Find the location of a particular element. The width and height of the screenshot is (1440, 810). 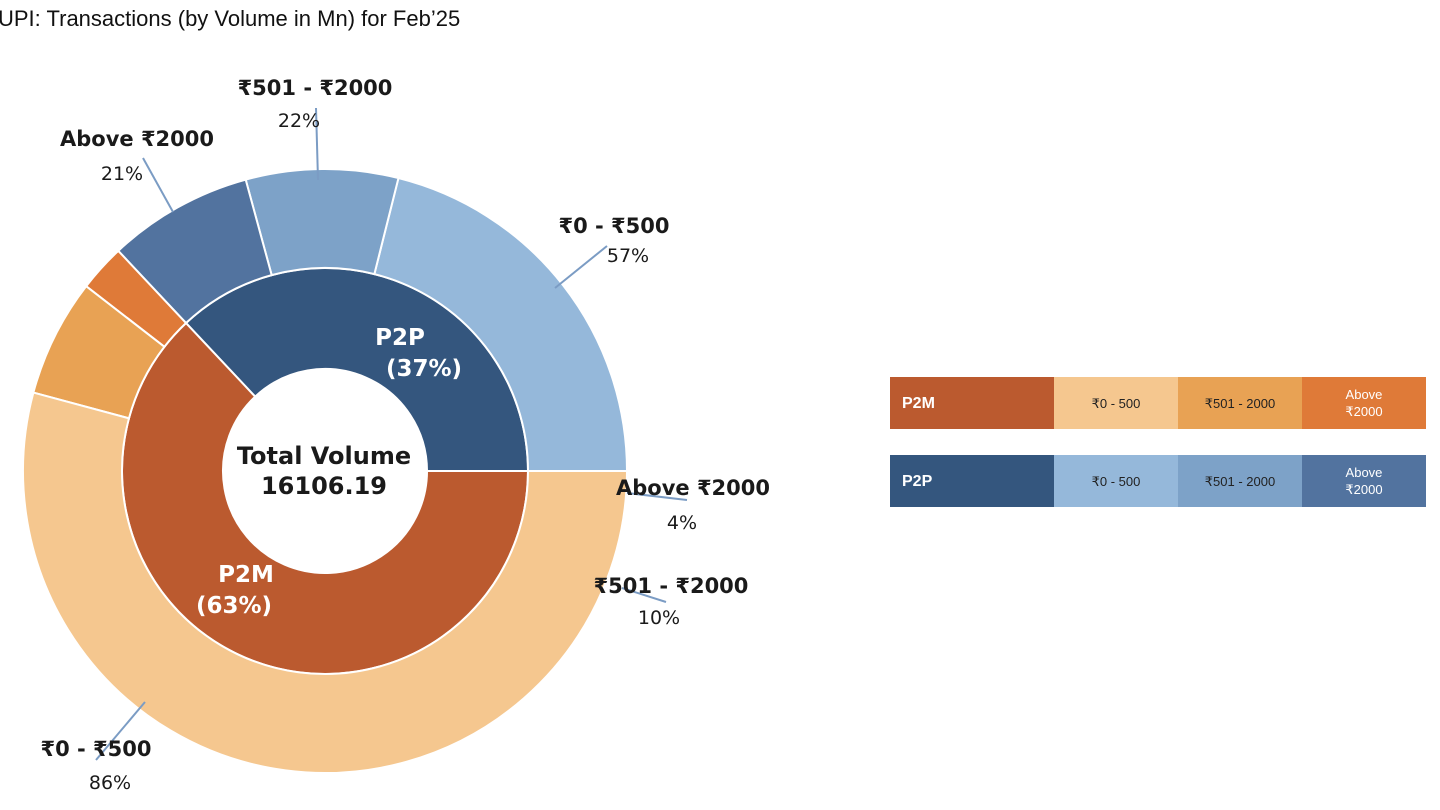

outer-label-p2m-501-2000: ₹501 - ₹2000 is located at coordinates (671, 586).